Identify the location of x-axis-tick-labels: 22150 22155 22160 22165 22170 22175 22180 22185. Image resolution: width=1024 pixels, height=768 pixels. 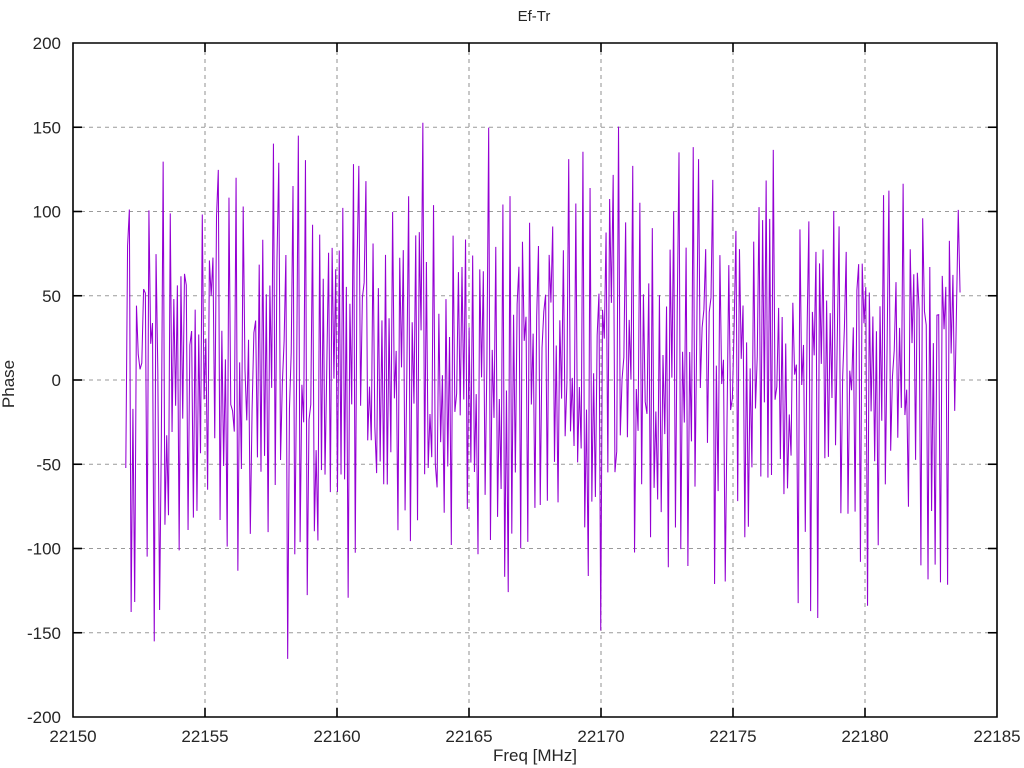
(534, 736).